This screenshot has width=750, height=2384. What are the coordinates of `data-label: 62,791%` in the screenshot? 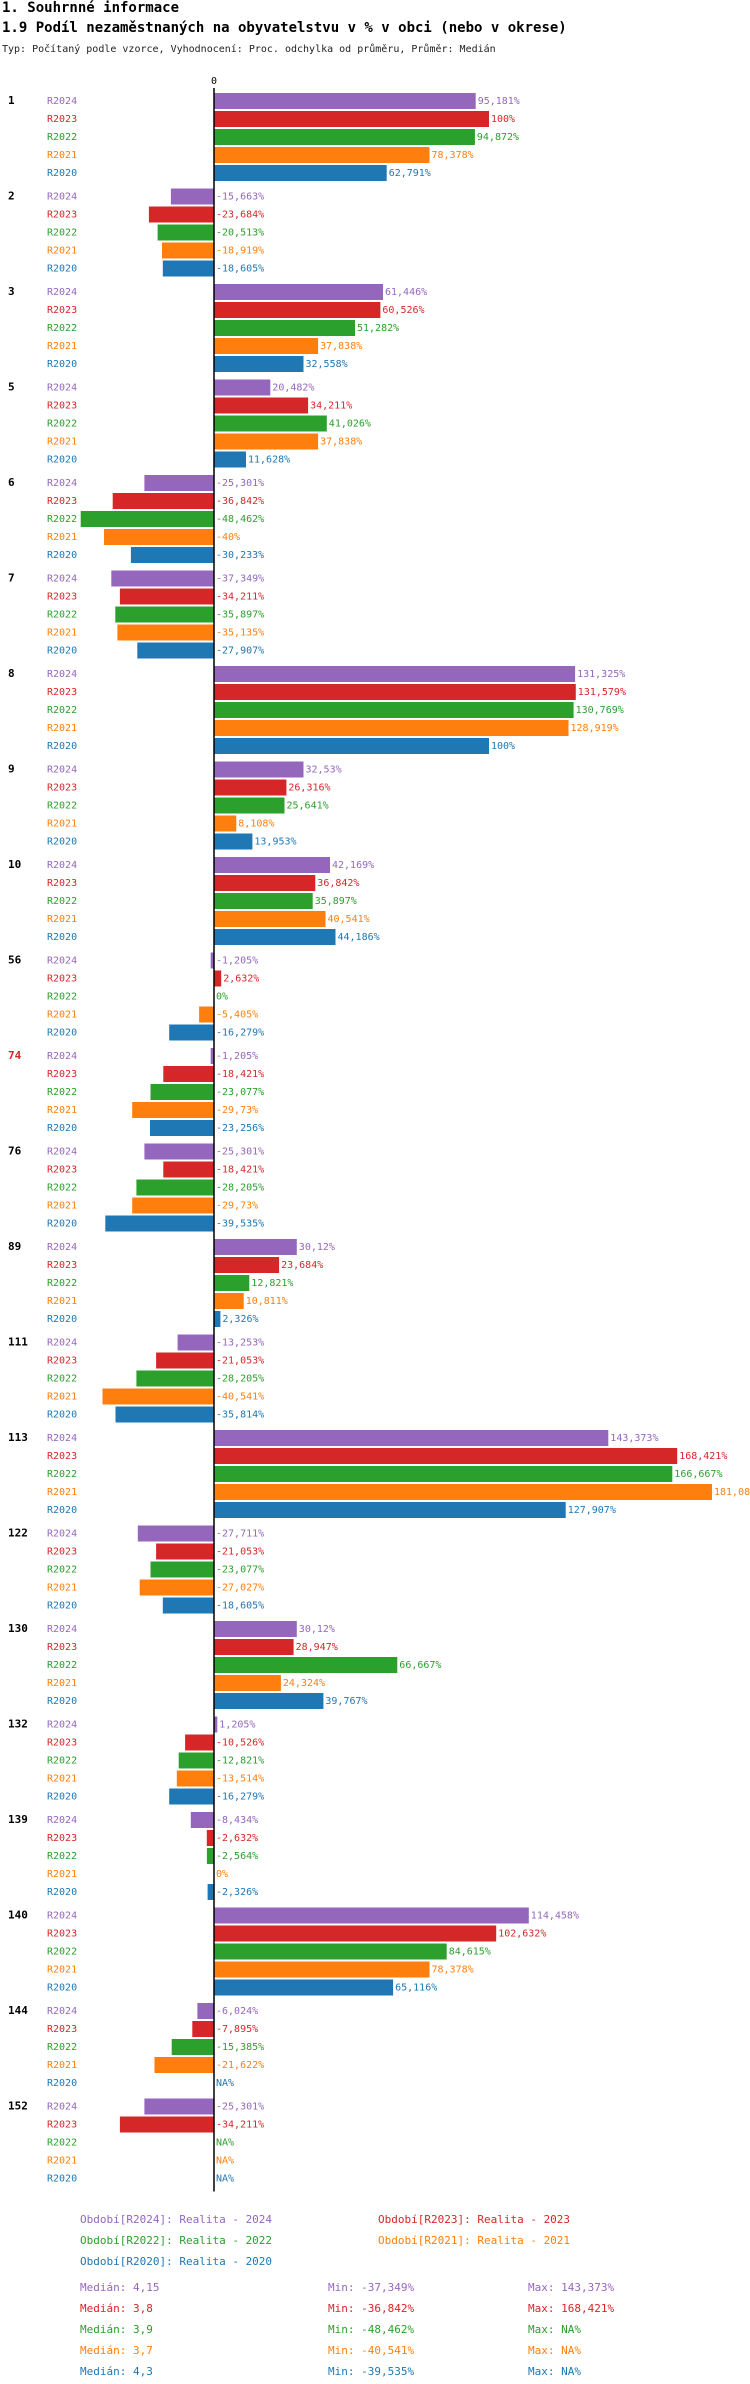 It's located at (410, 173).